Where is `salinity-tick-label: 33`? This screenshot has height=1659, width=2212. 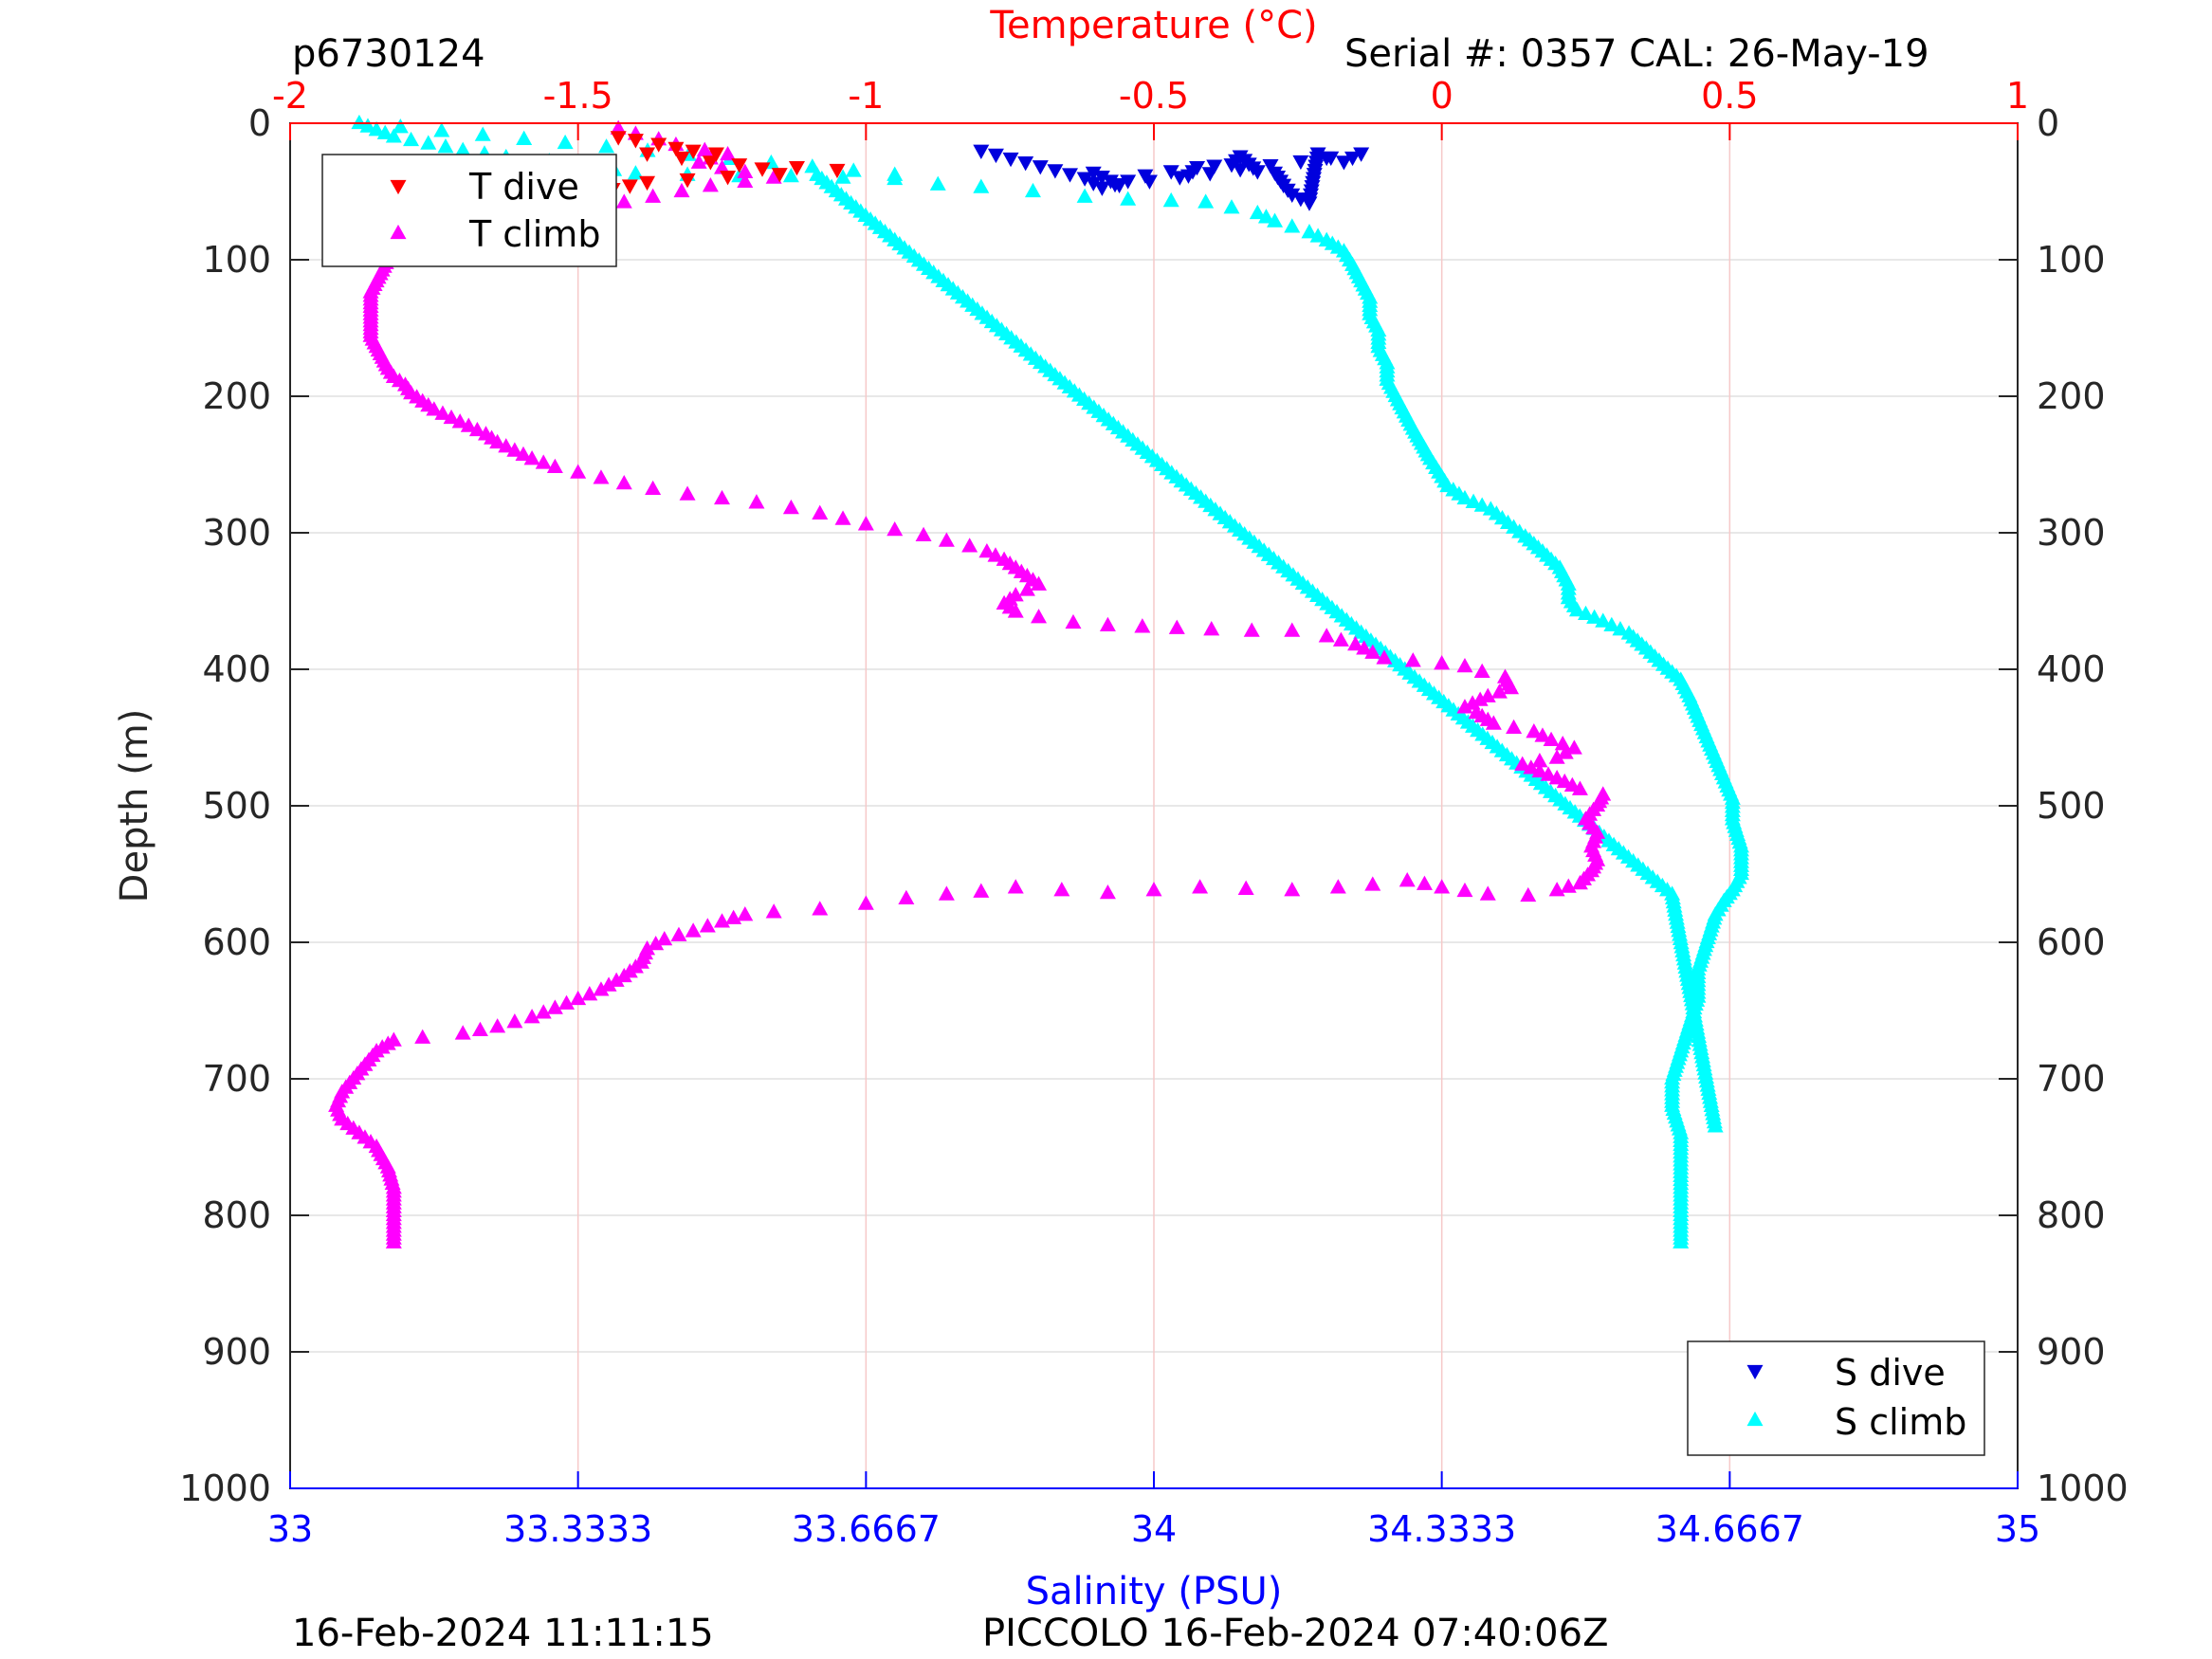
salinity-tick-label: 33 is located at coordinates (290, 1529).